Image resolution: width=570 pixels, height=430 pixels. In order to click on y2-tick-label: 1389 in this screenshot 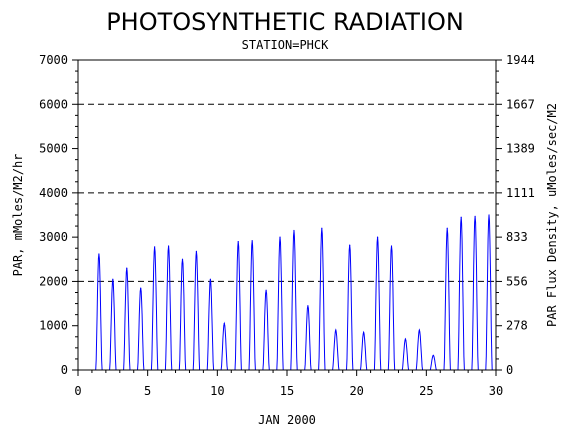, I will do `click(520, 149)`.